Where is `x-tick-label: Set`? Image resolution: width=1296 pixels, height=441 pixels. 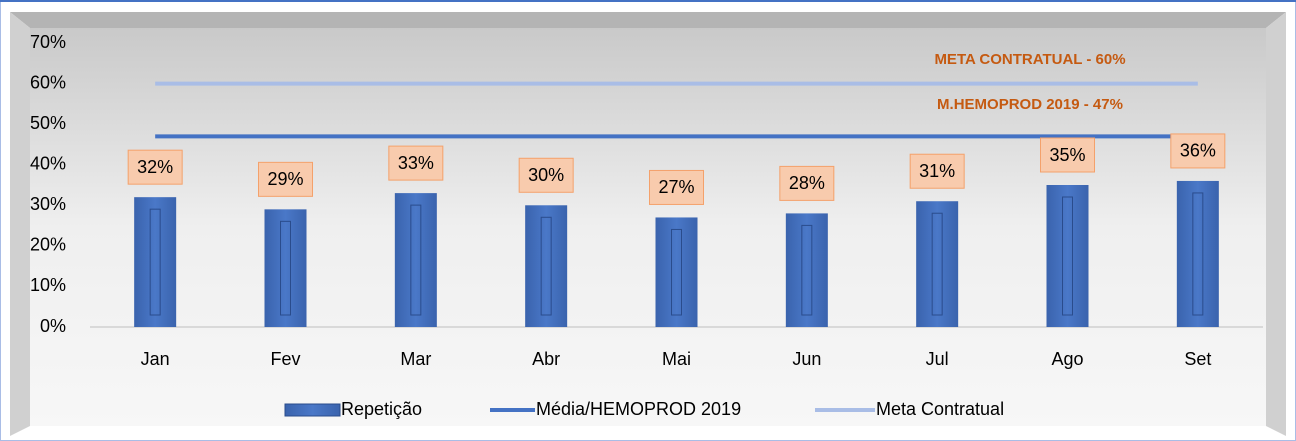 x-tick-label: Set is located at coordinates (1197, 359).